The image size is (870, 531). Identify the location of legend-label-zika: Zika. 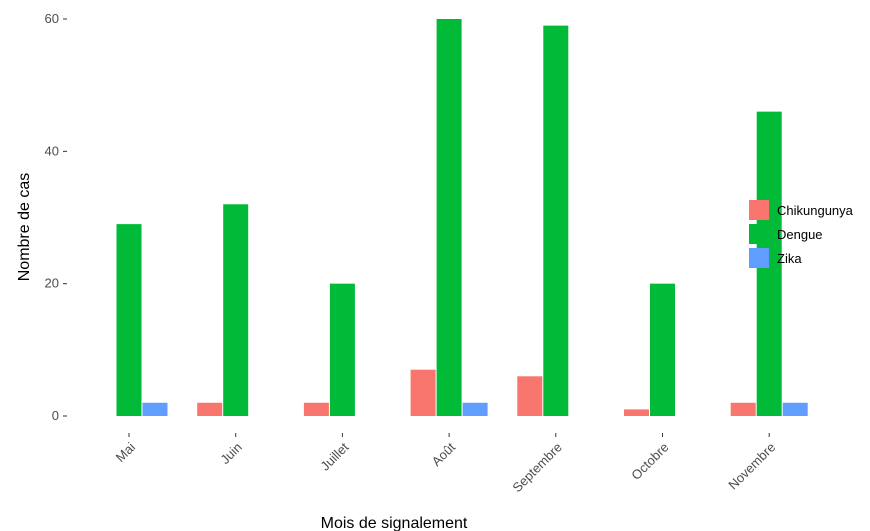
(789, 258).